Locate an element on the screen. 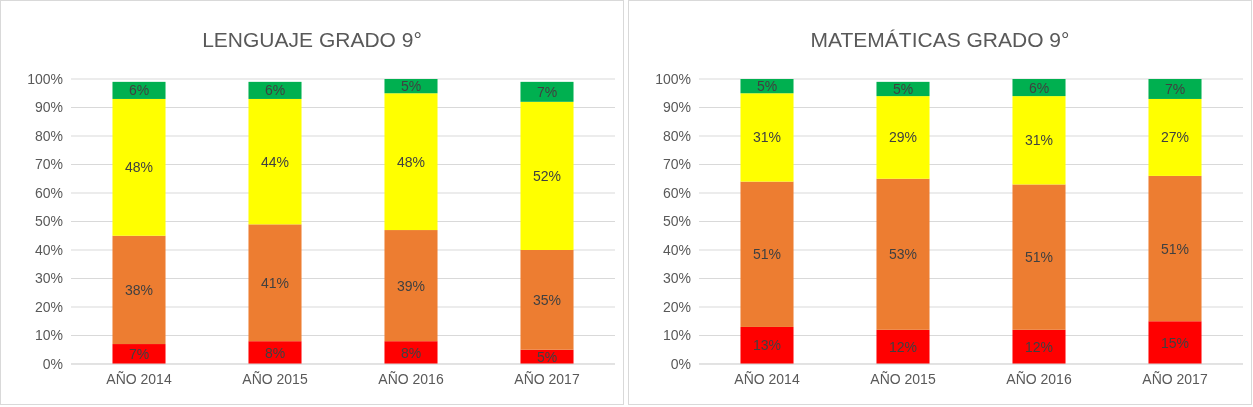  data-label: 38% is located at coordinates (139, 289).